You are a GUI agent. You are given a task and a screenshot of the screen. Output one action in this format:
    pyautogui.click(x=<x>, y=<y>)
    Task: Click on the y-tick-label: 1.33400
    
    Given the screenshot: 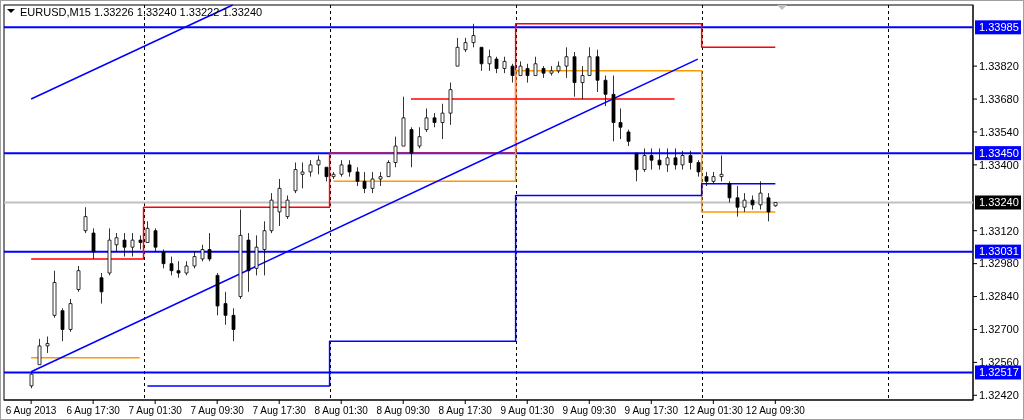 What is the action you would take?
    pyautogui.click(x=999, y=164)
    